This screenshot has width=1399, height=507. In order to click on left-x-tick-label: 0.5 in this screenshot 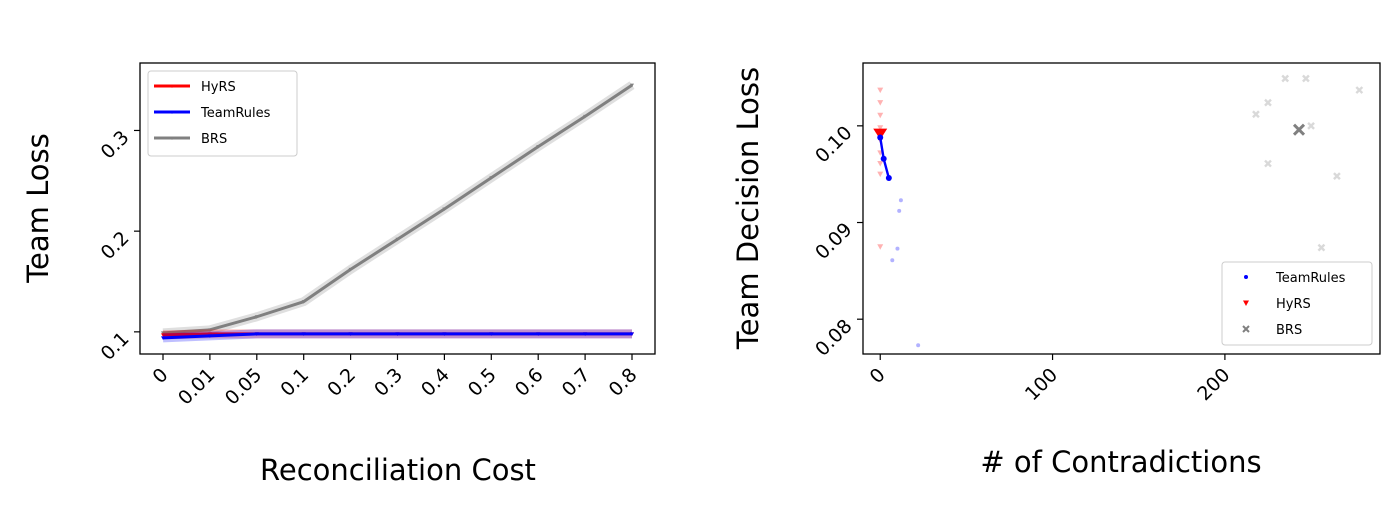, I will do `click(482, 382)`.